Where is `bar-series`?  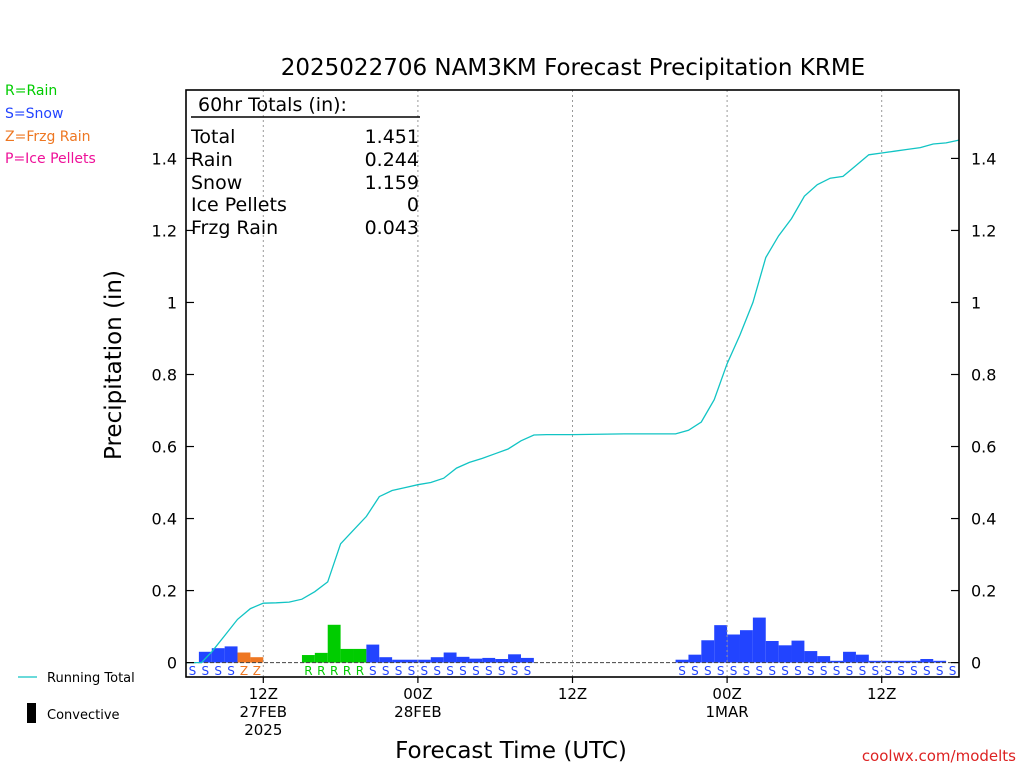 bar-series is located at coordinates (572, 640).